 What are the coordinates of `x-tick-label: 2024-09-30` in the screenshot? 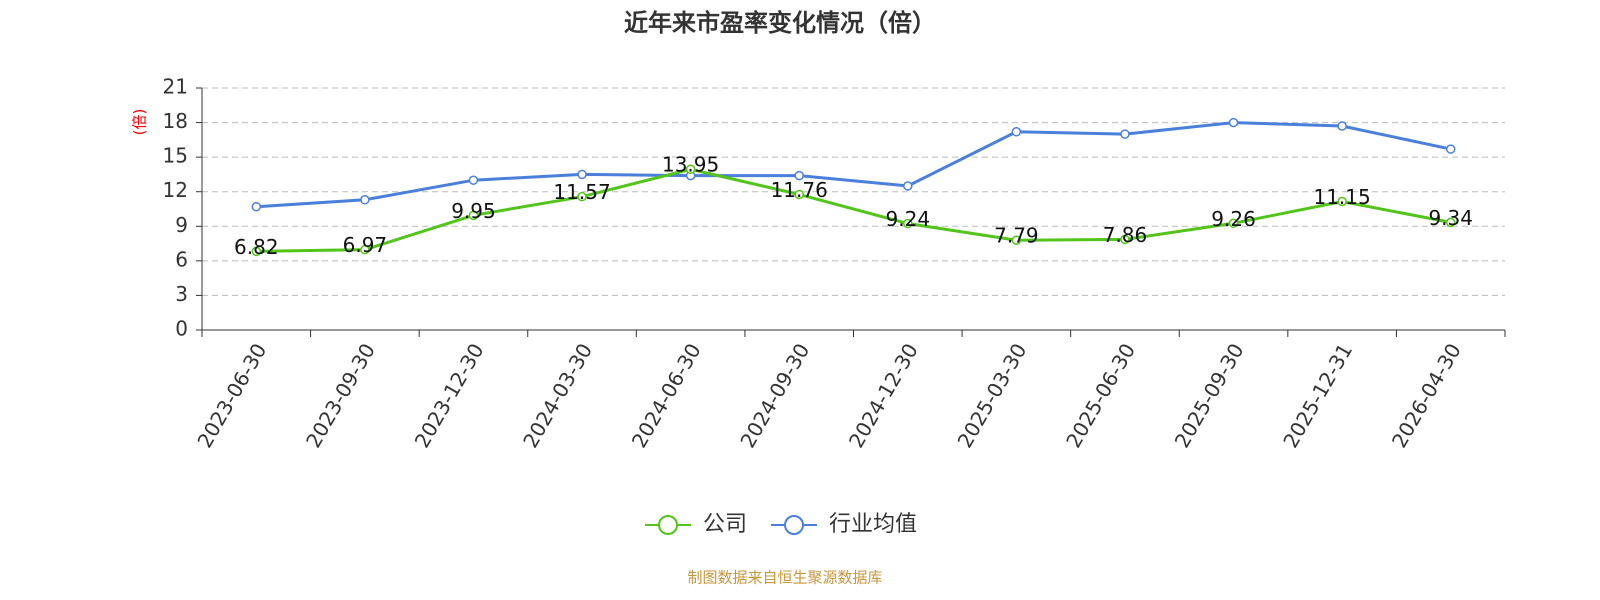 It's located at (774, 395).